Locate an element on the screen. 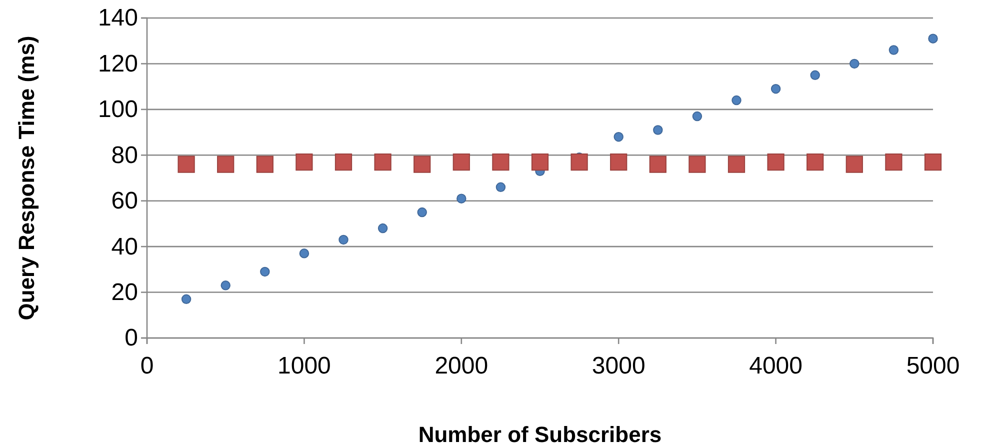 The height and width of the screenshot is (448, 984). x-tick-label: 2000 is located at coordinates (461, 366).